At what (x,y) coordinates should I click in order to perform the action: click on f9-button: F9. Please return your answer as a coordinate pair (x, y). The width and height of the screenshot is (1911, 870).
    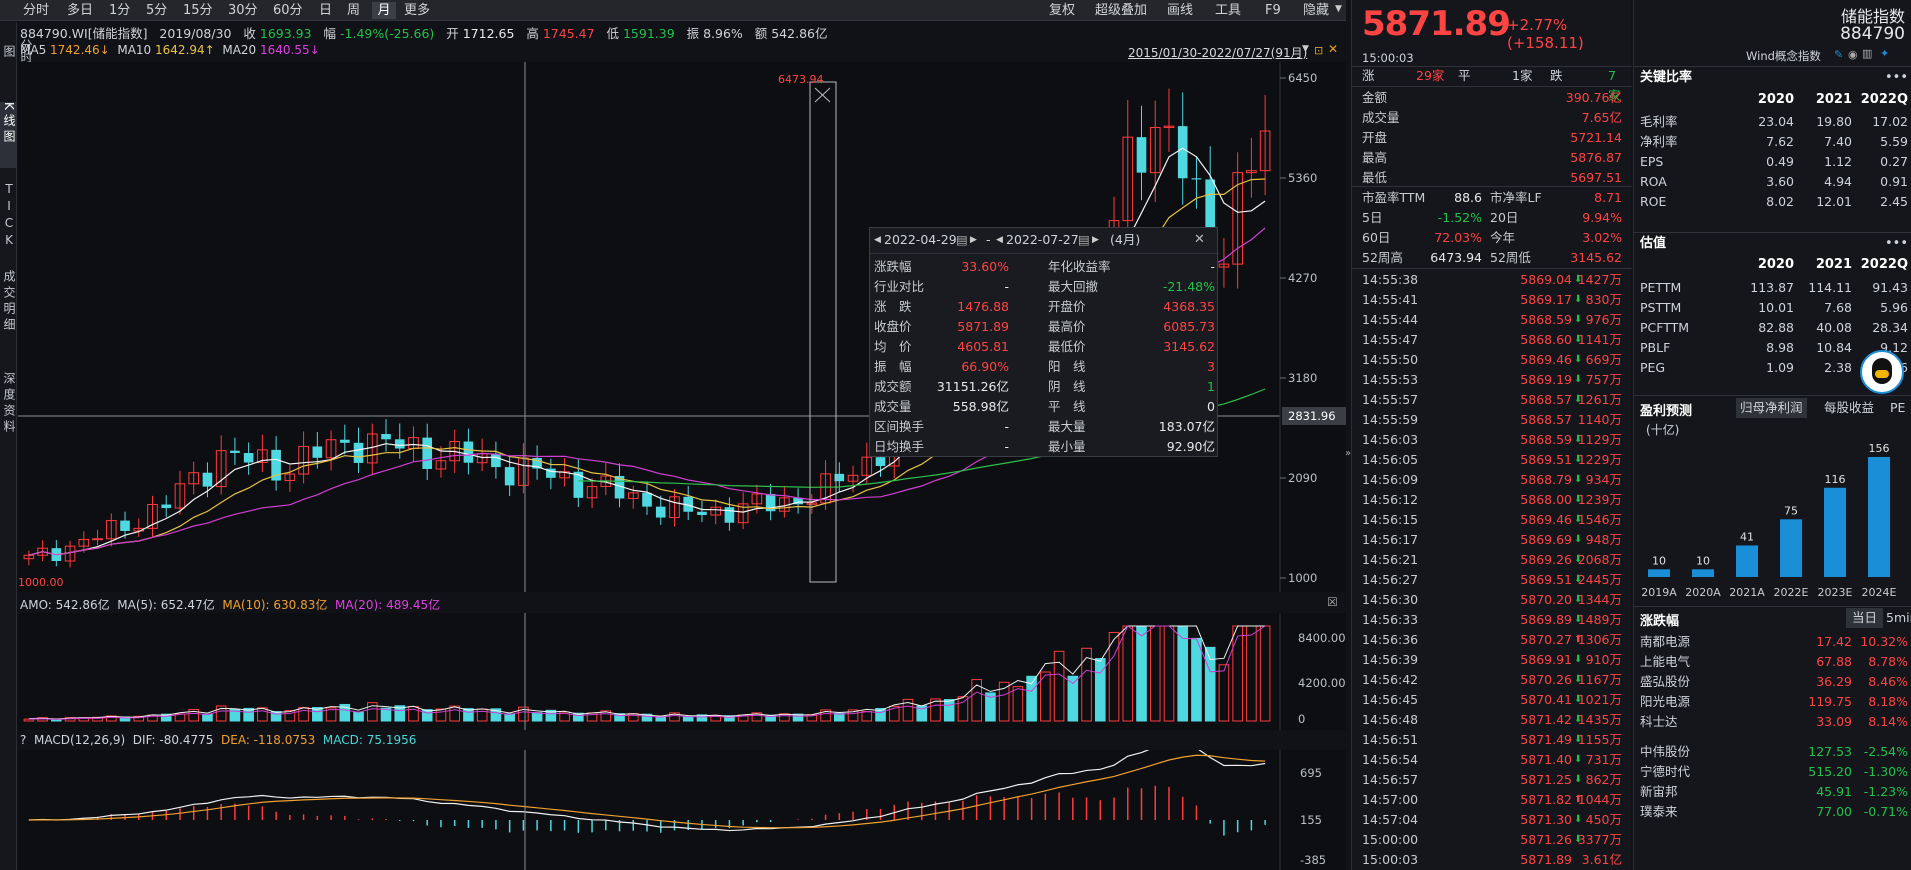
    Looking at the image, I should click on (1273, 10).